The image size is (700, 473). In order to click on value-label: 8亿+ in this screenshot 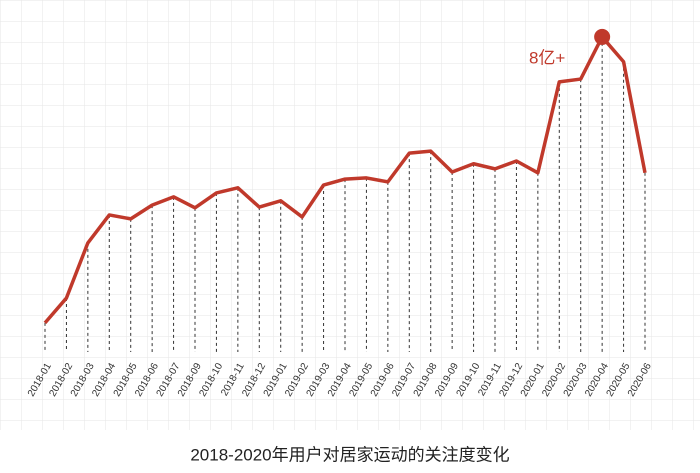, I will do `click(547, 57)`.